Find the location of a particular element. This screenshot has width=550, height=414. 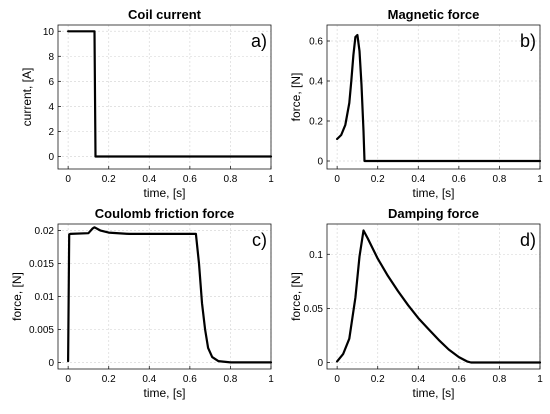

chart-title: Magnetic force is located at coordinates (434, 14).